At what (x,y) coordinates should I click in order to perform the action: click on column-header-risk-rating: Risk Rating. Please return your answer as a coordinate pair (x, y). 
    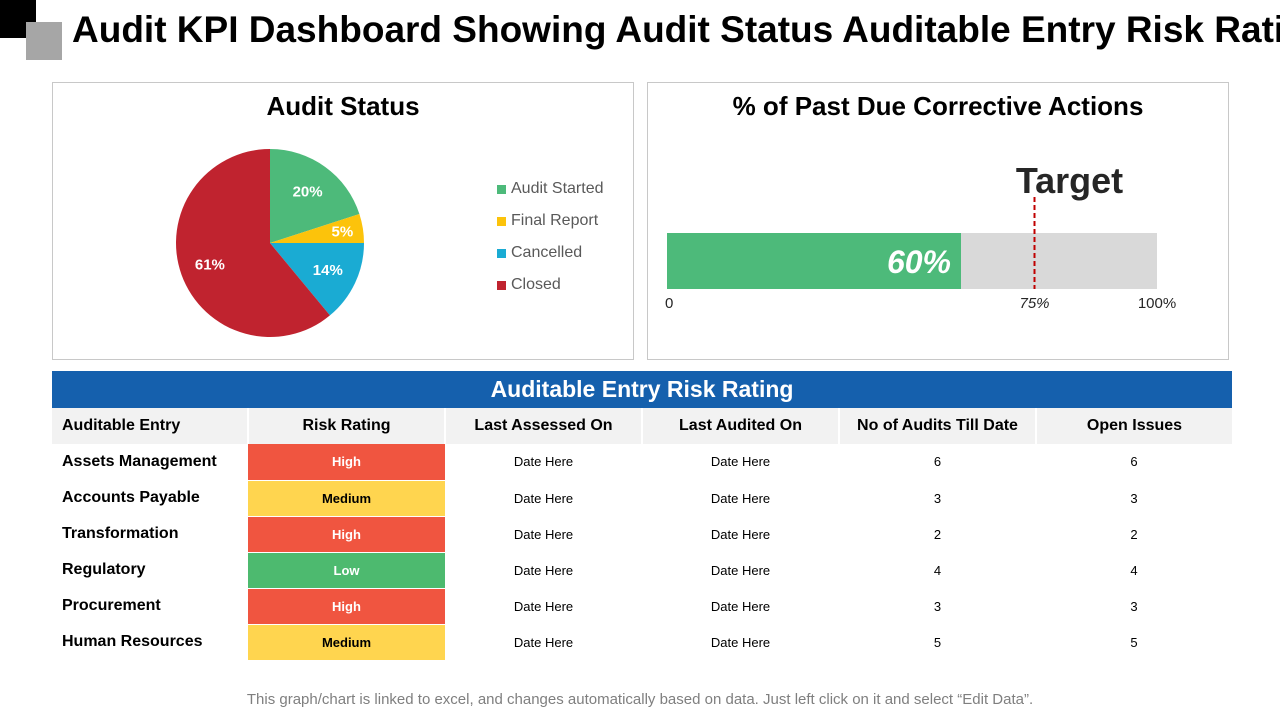
    Looking at the image, I should click on (346, 426).